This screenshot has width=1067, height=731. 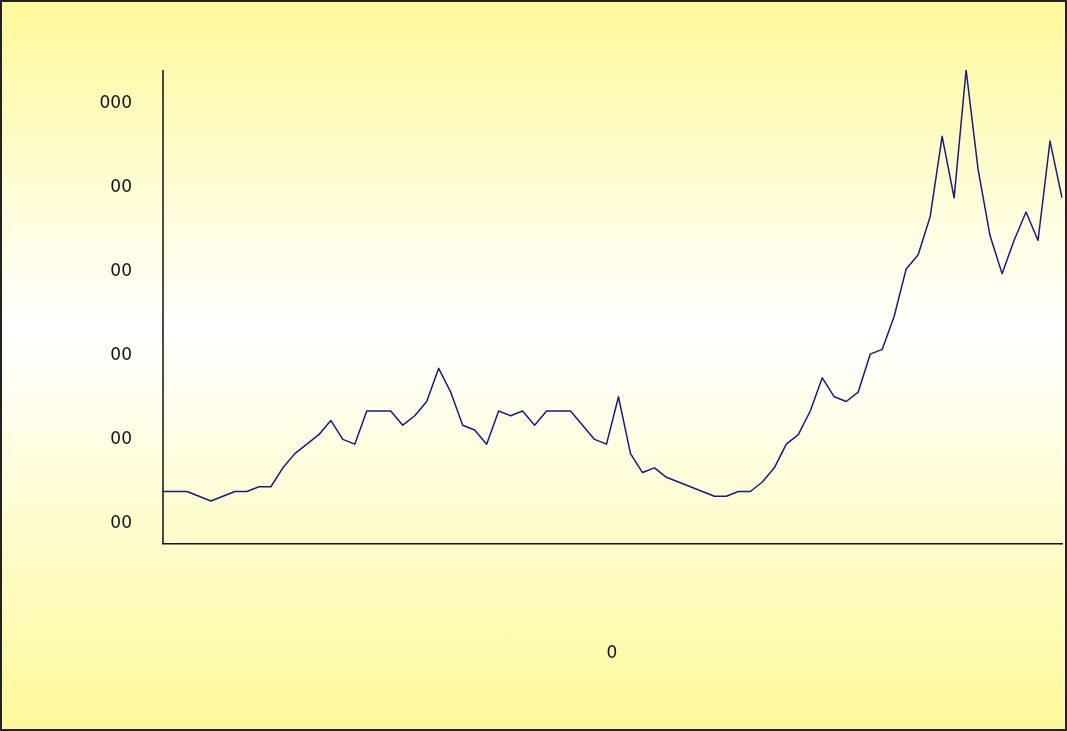 I want to click on text: 0, so click(x=612, y=652).